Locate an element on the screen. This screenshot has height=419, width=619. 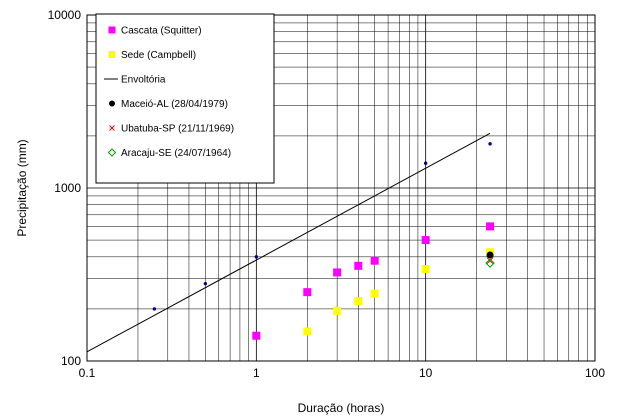
x-tick-label: 100 is located at coordinates (595, 373).